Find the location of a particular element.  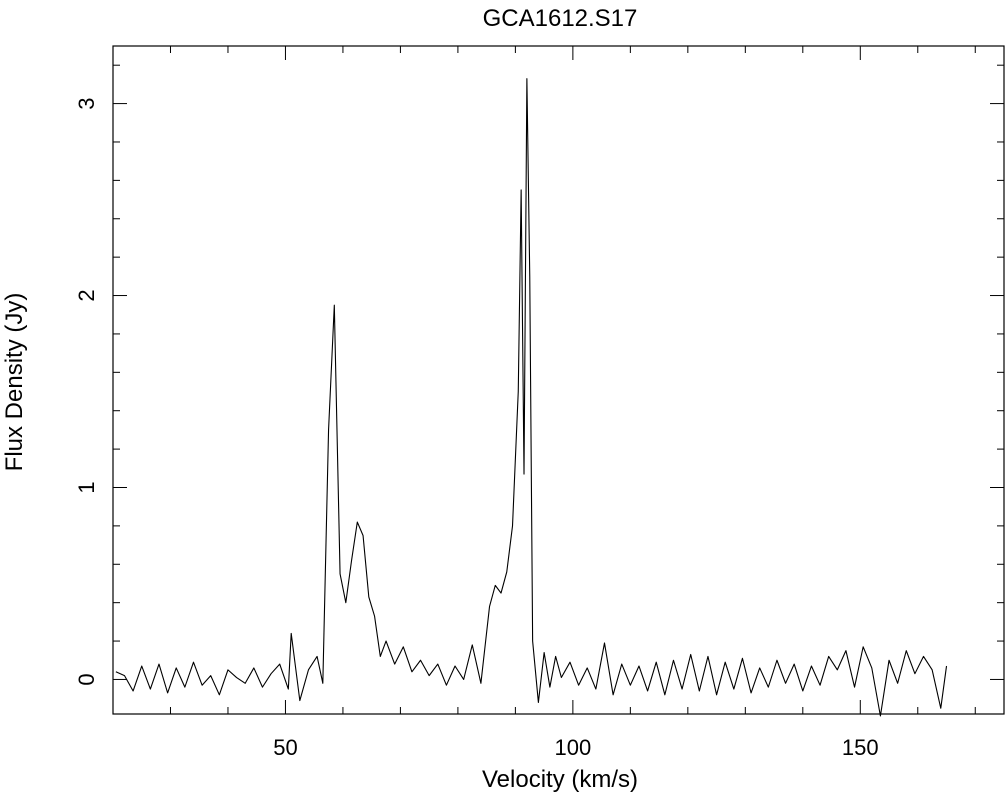

x-tick-labels: 50 100 150 is located at coordinates (575, 747).